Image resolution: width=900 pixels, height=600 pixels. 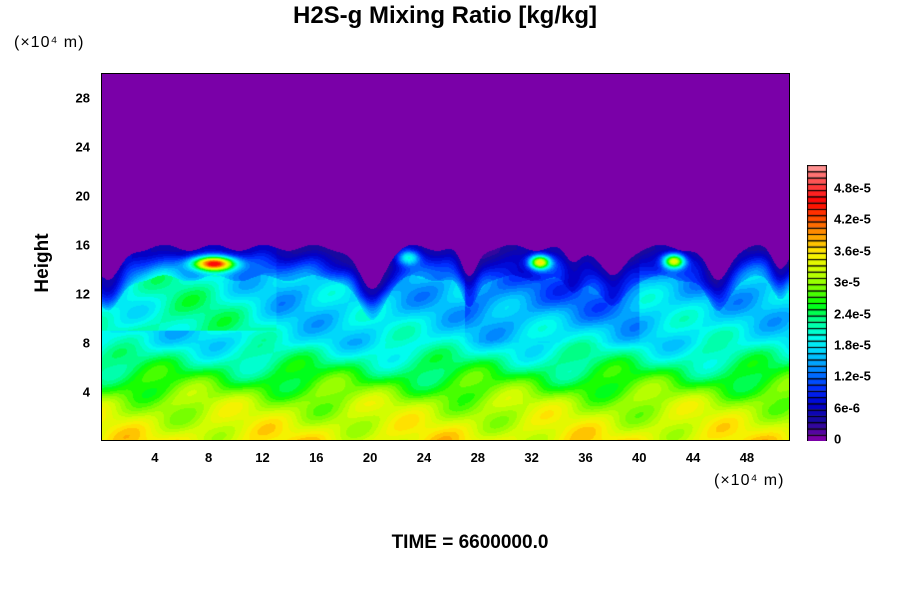 I want to click on chart-title: H2S-g Mixing Ratio [kg/kg], so click(x=444, y=15).